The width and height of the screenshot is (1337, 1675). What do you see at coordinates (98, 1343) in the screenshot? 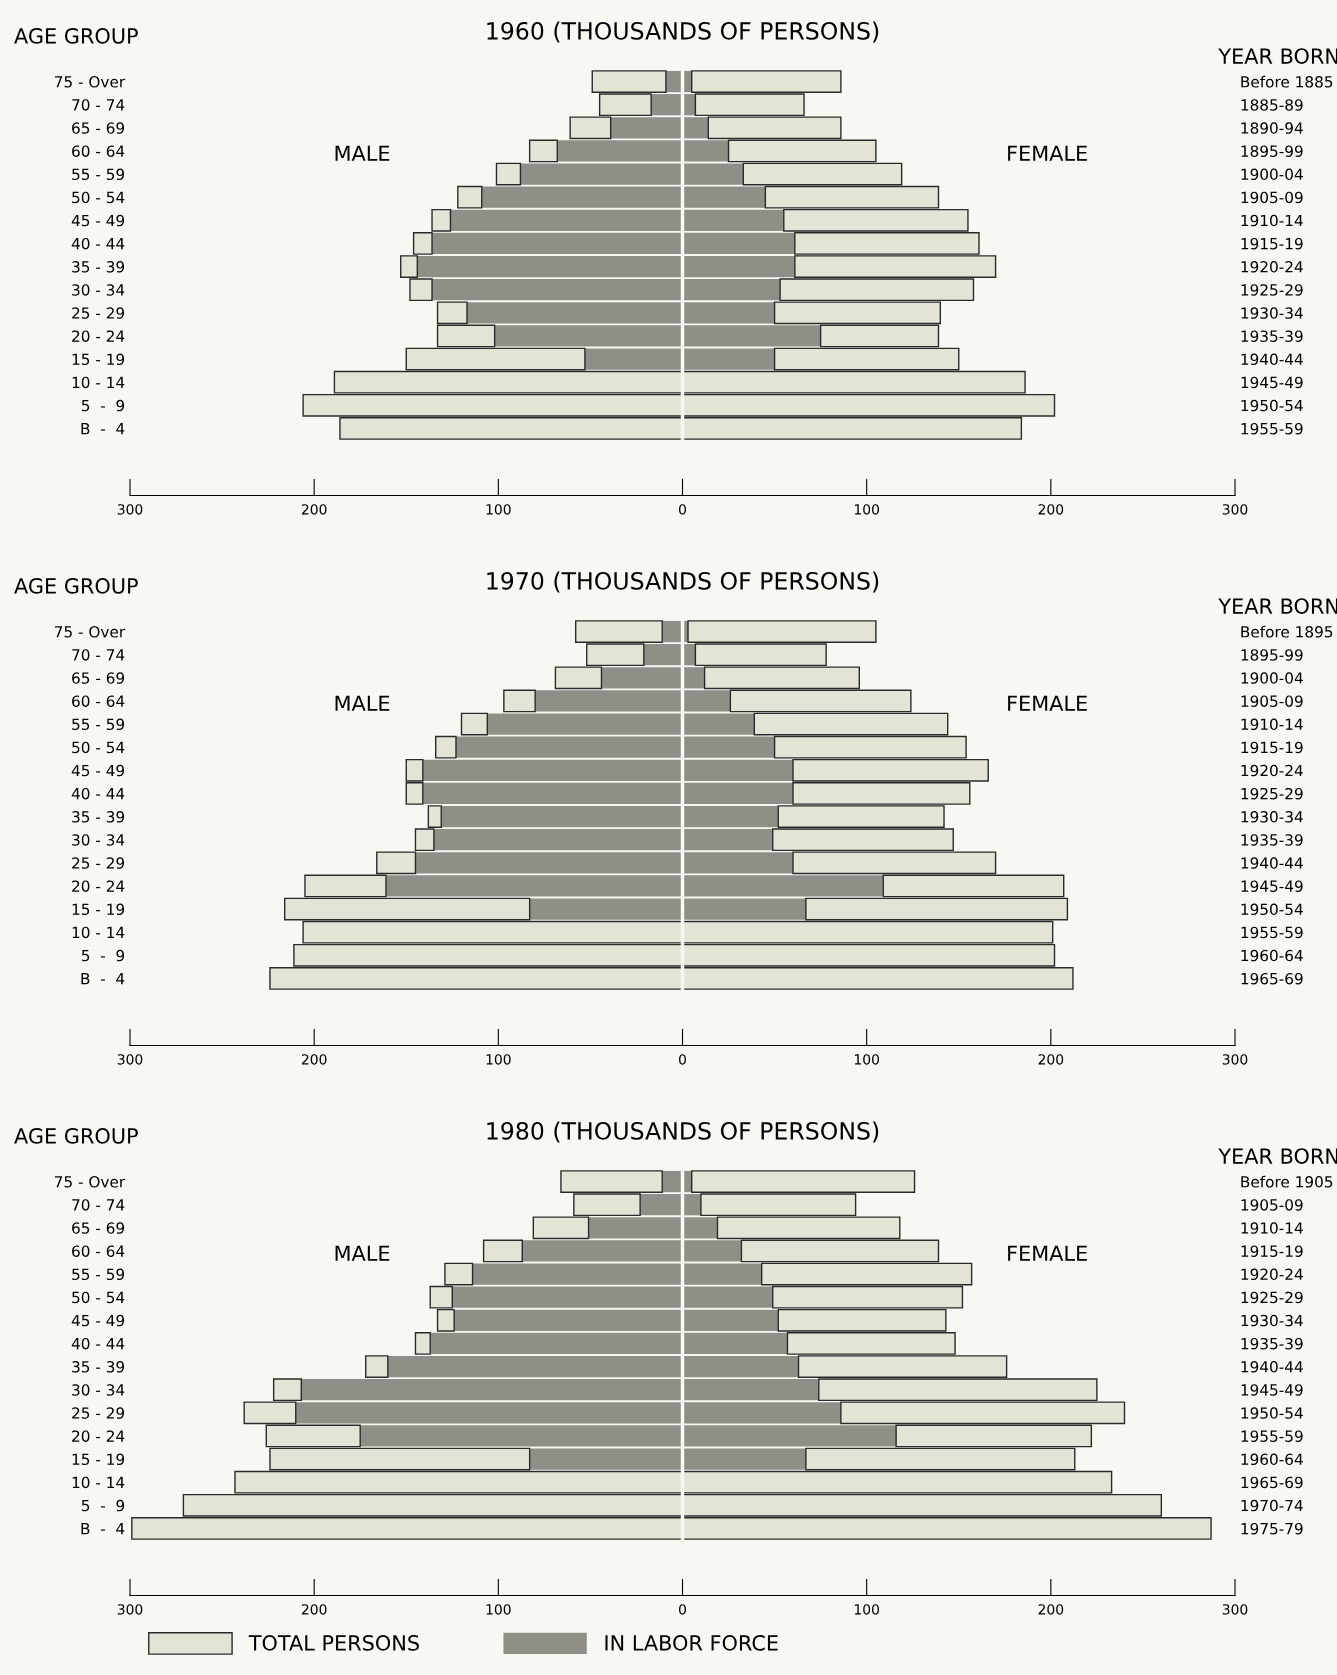
I see `y-tick-label: 40 - 44` at bounding box center [98, 1343].